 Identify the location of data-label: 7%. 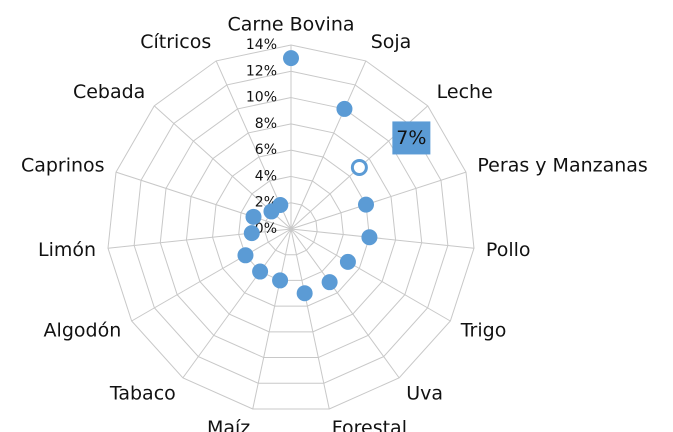
(411, 138).